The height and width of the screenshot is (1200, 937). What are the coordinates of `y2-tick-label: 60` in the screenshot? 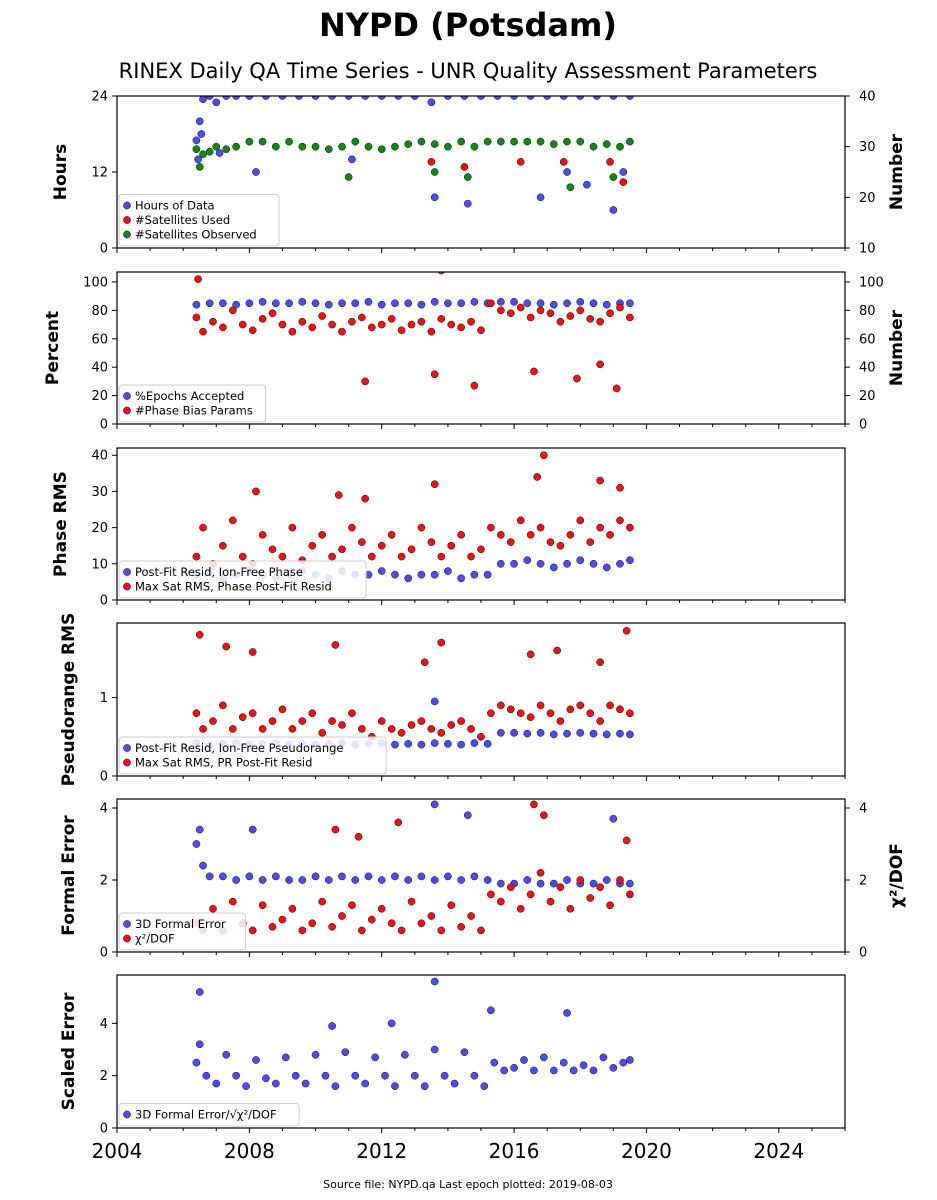 It's located at (867, 339).